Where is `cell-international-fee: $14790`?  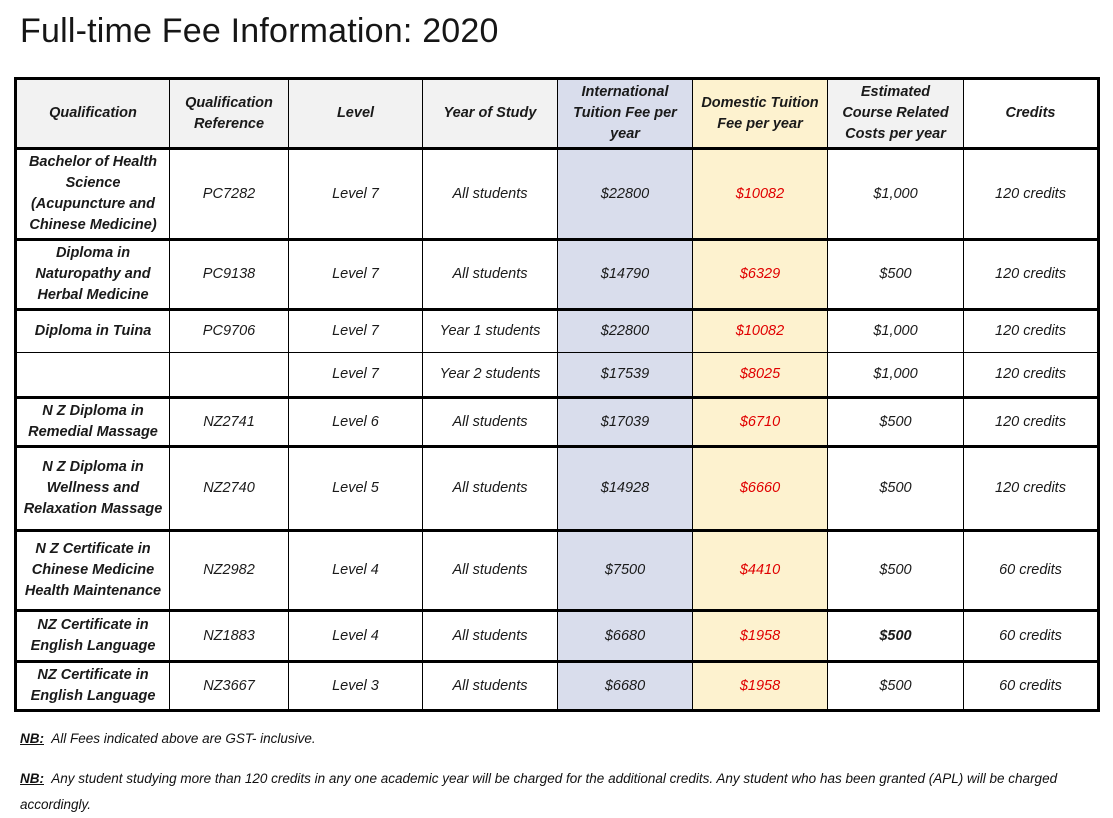
cell-international-fee: $14790 is located at coordinates (625, 274).